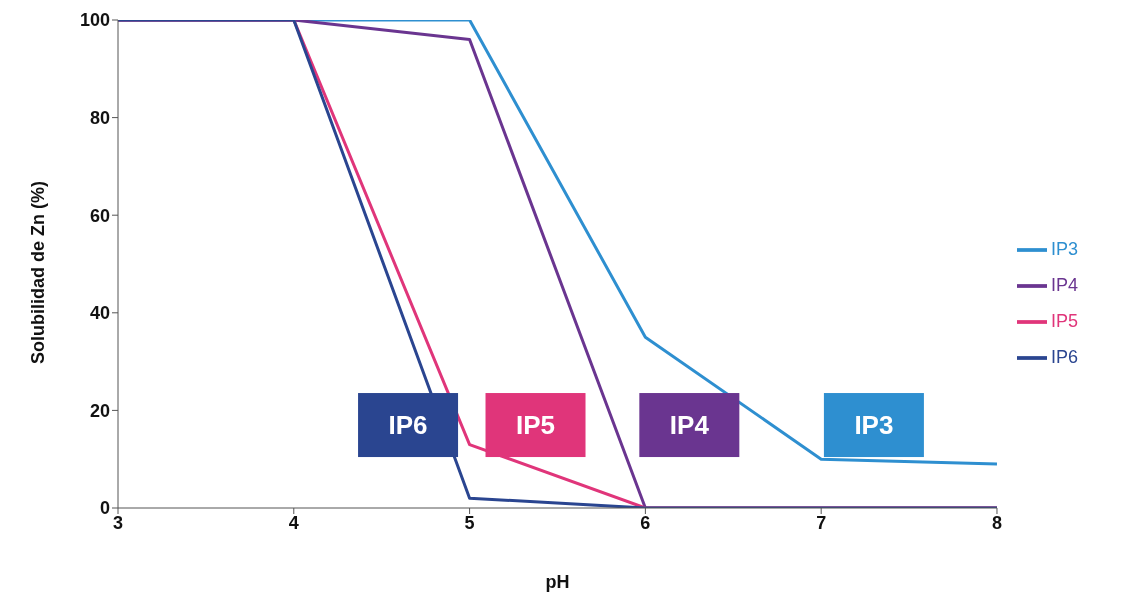  Describe the element at coordinates (1064, 321) in the screenshot. I see `legend-label: IP5` at that location.